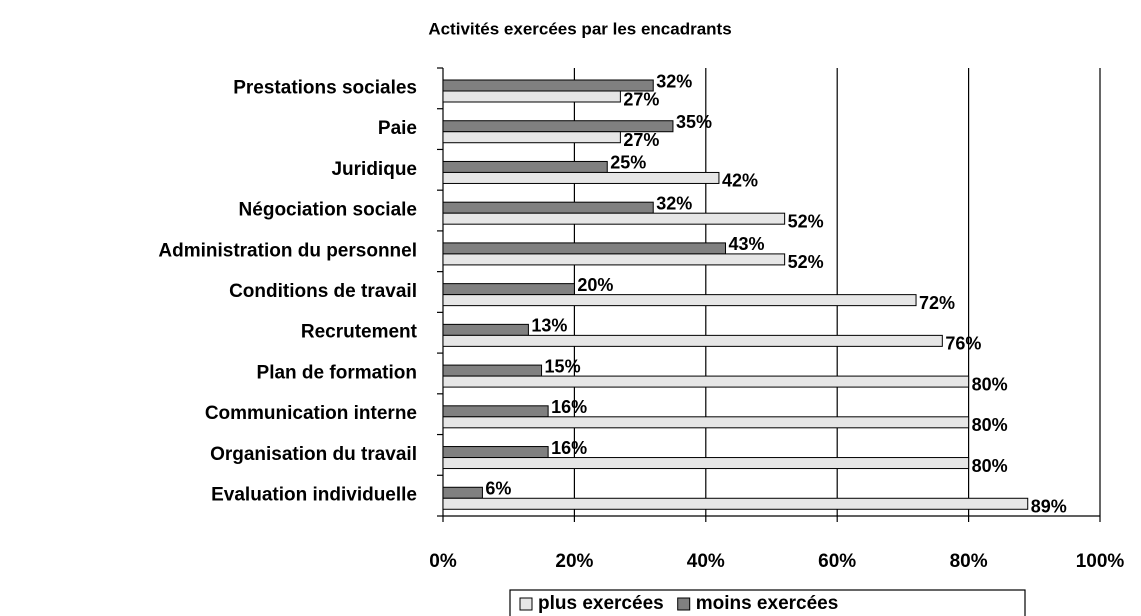 The width and height of the screenshot is (1141, 616). What do you see at coordinates (337, 372) in the screenshot?
I see `y-tick-label: Plan de formation` at bounding box center [337, 372].